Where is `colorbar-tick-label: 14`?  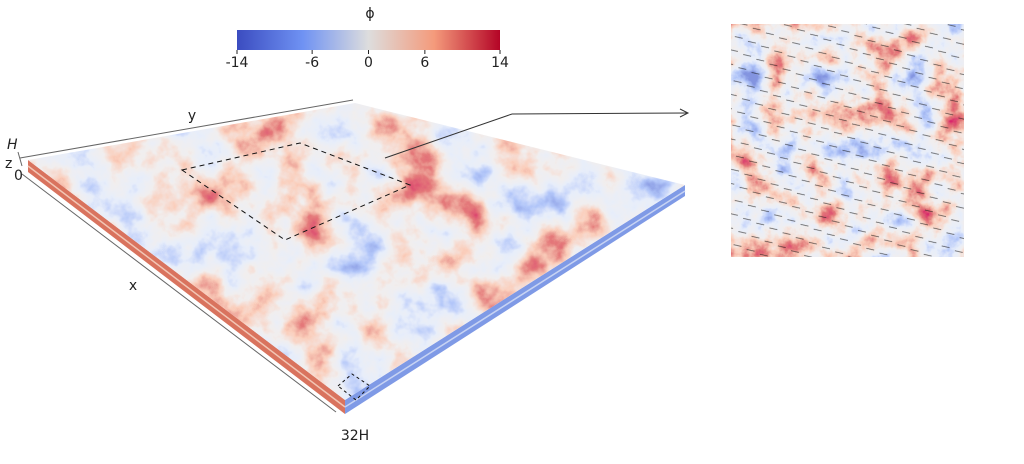
colorbar-tick-label: 14 is located at coordinates (500, 63).